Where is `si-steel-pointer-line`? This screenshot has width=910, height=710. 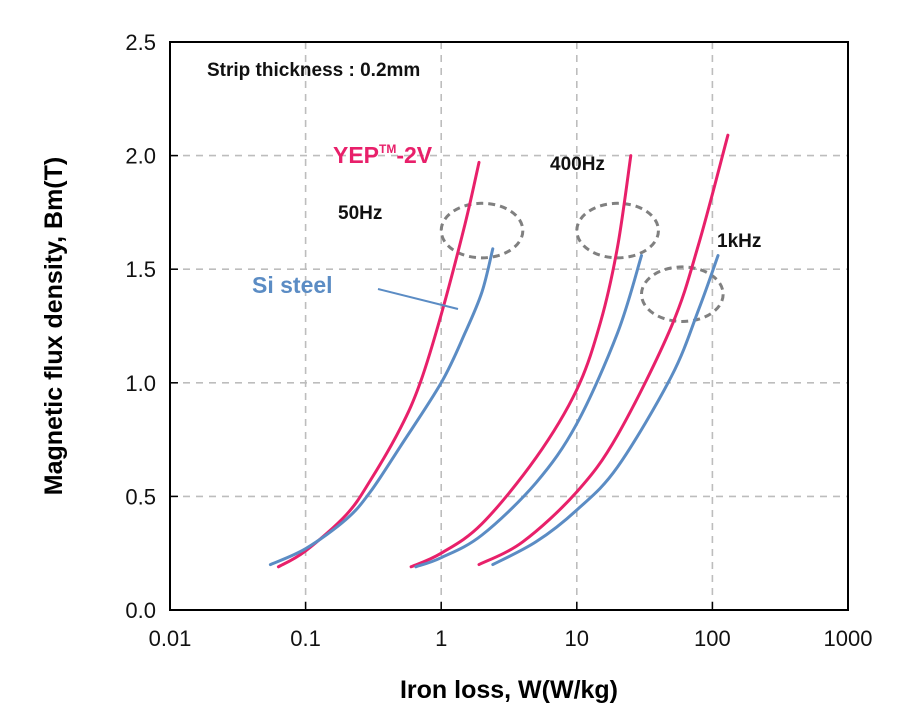
si-steel-pointer-line is located at coordinates (418, 299).